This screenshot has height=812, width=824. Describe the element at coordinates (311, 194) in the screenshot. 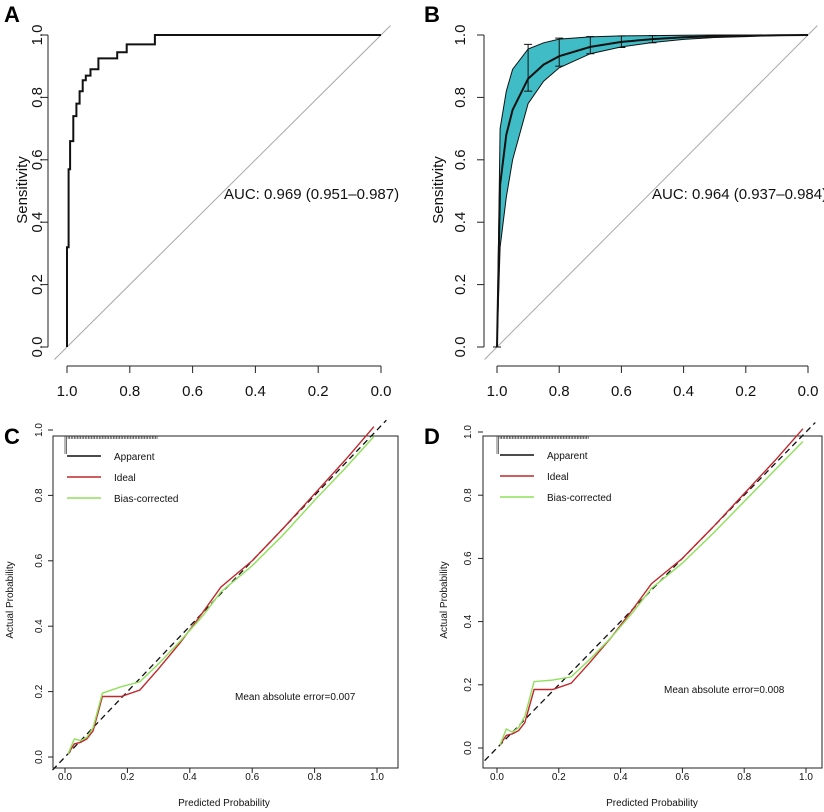

I see `auc-annotation: AUC: 0.969 (0.951–0.987)` at that location.